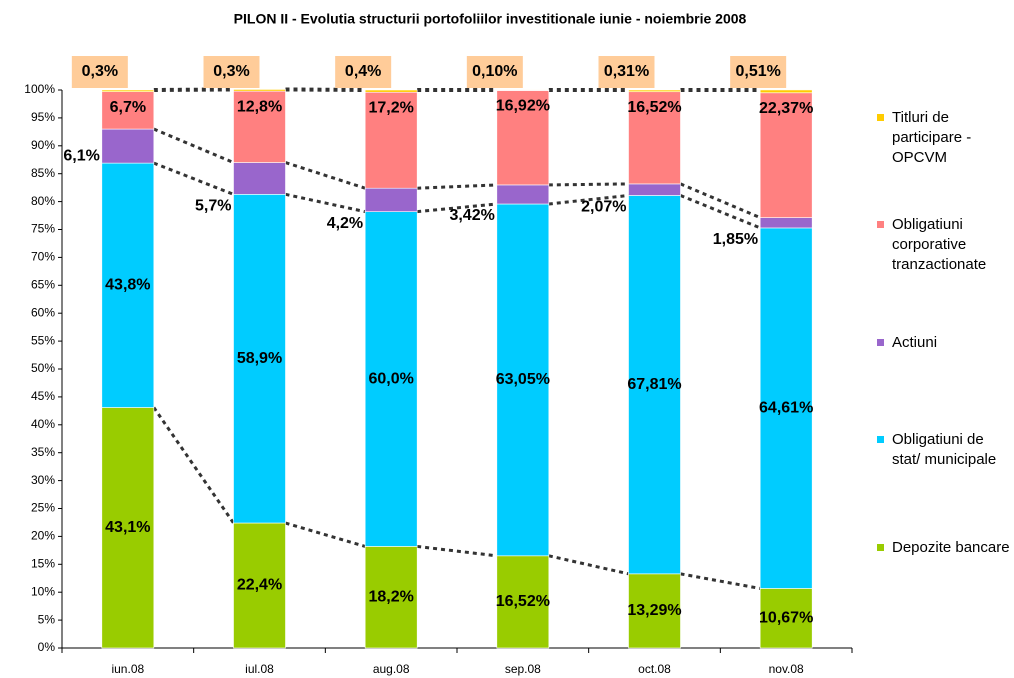 This screenshot has height=678, width=1014. What do you see at coordinates (127, 669) in the screenshot?
I see `x-tick-label: iun.08` at bounding box center [127, 669].